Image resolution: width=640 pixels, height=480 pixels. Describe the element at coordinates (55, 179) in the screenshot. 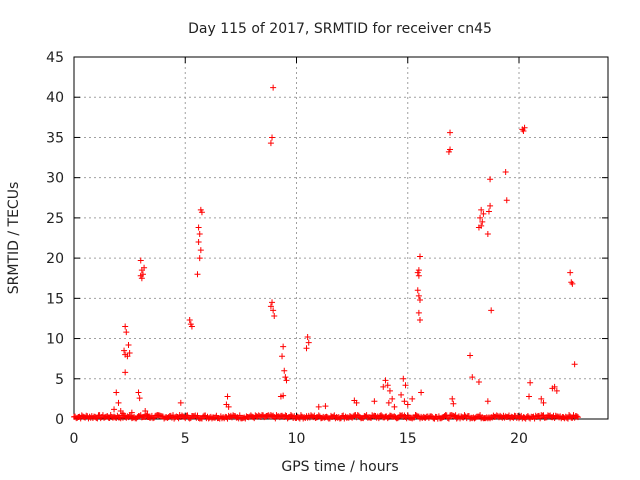

I see `y-tick-label: 30` at that location.